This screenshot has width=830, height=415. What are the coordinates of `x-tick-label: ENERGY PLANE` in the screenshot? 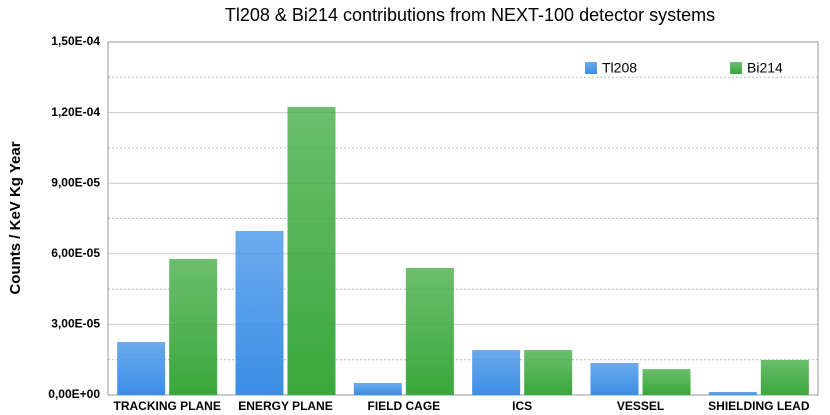 It's located at (285, 406).